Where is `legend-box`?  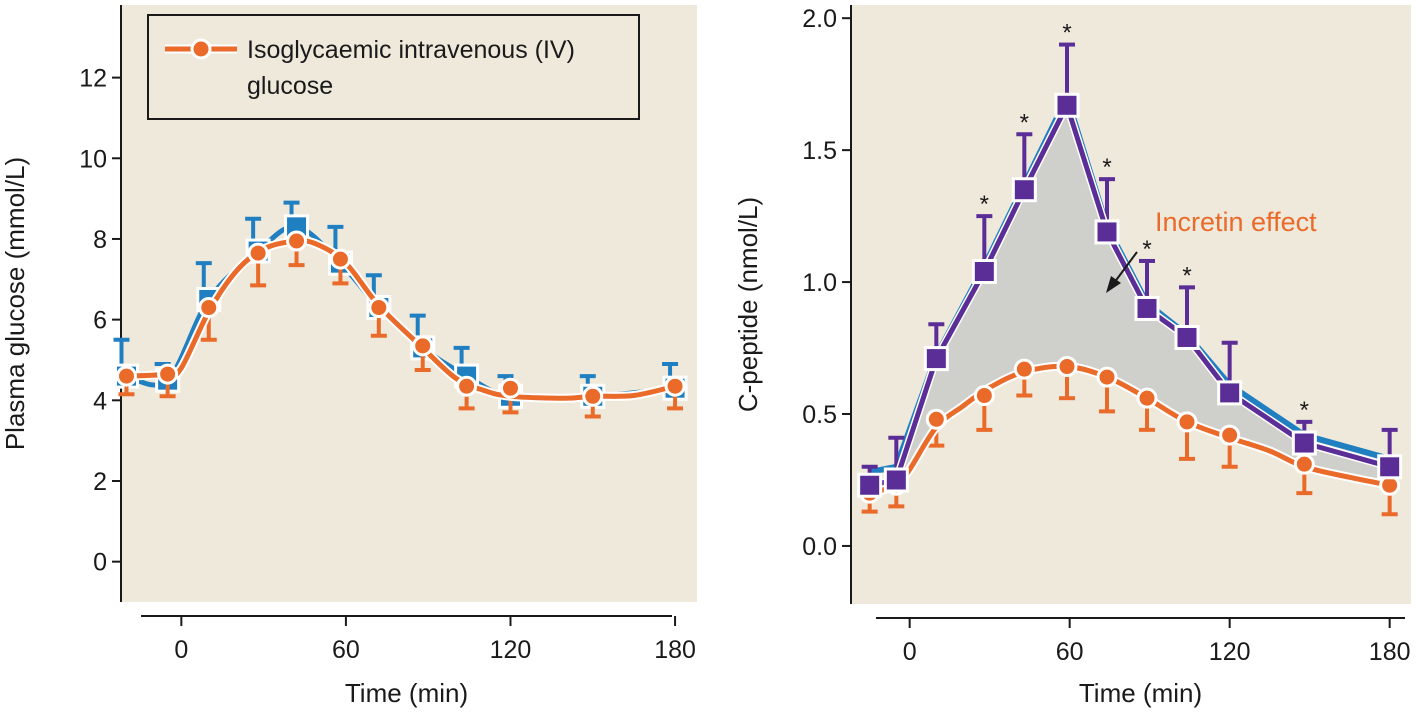 legend-box is located at coordinates (393, 67).